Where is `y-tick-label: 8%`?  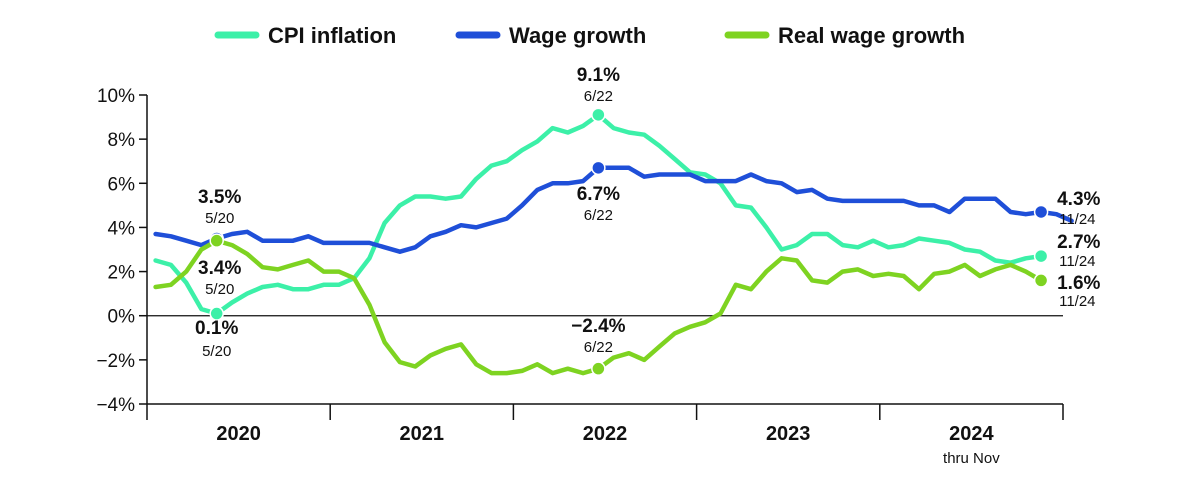
y-tick-label: 8% is located at coordinates (122, 140).